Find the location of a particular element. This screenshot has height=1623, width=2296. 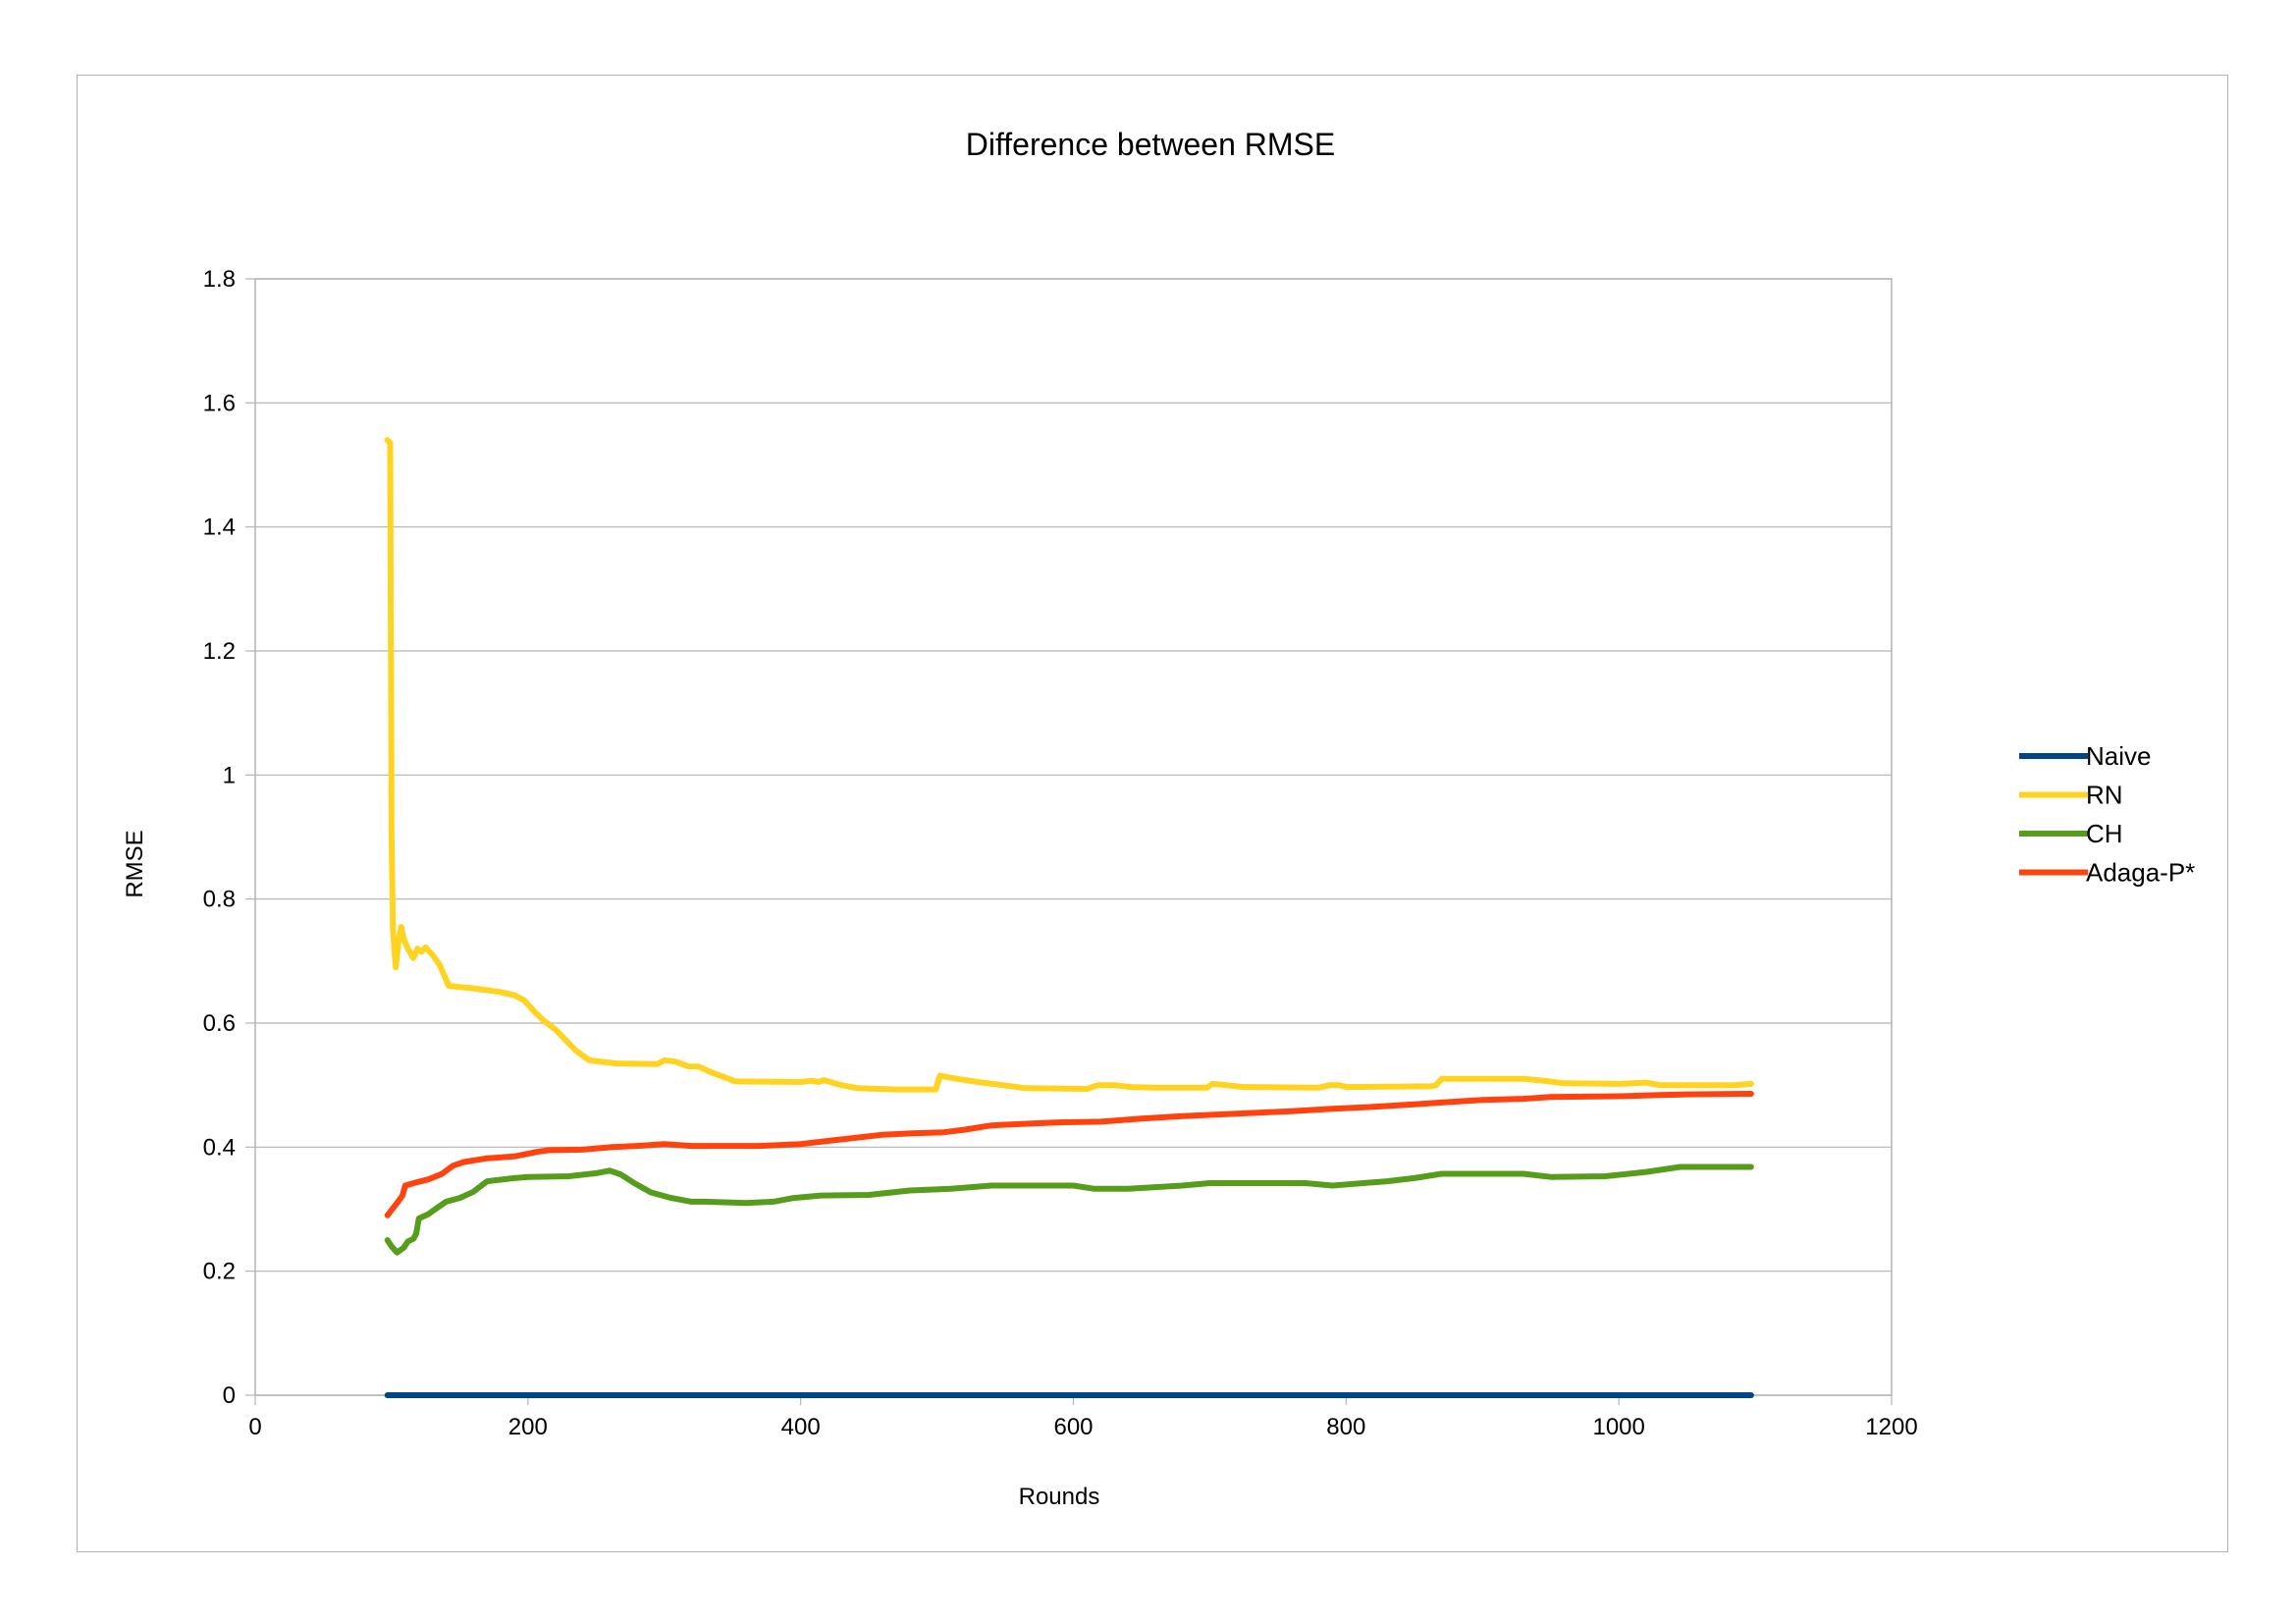

y-tick-label: 0.4 is located at coordinates (219, 1147).